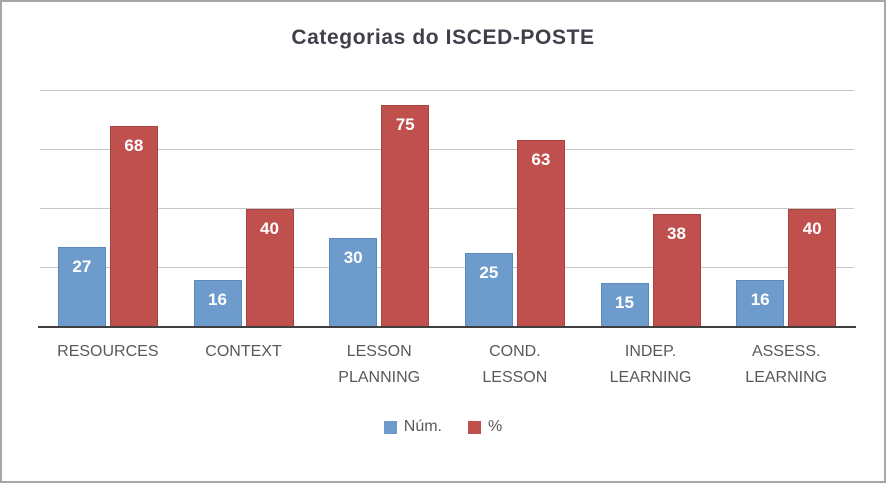 The width and height of the screenshot is (886, 483). I want to click on bar-group-4: 15 38, so click(651, 208).